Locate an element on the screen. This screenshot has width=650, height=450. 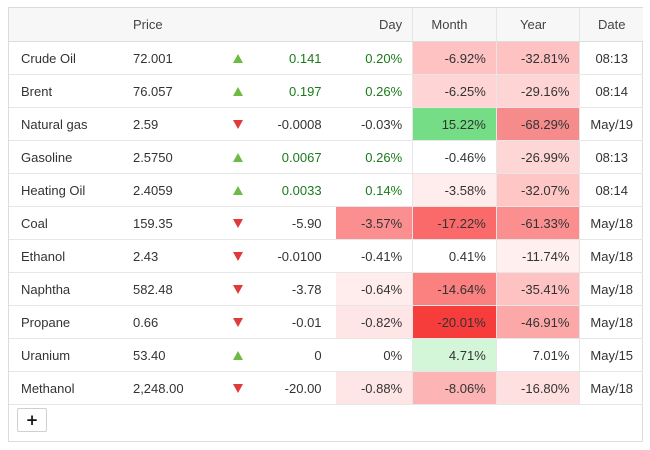
day-percent: -0.64% is located at coordinates (374, 289).